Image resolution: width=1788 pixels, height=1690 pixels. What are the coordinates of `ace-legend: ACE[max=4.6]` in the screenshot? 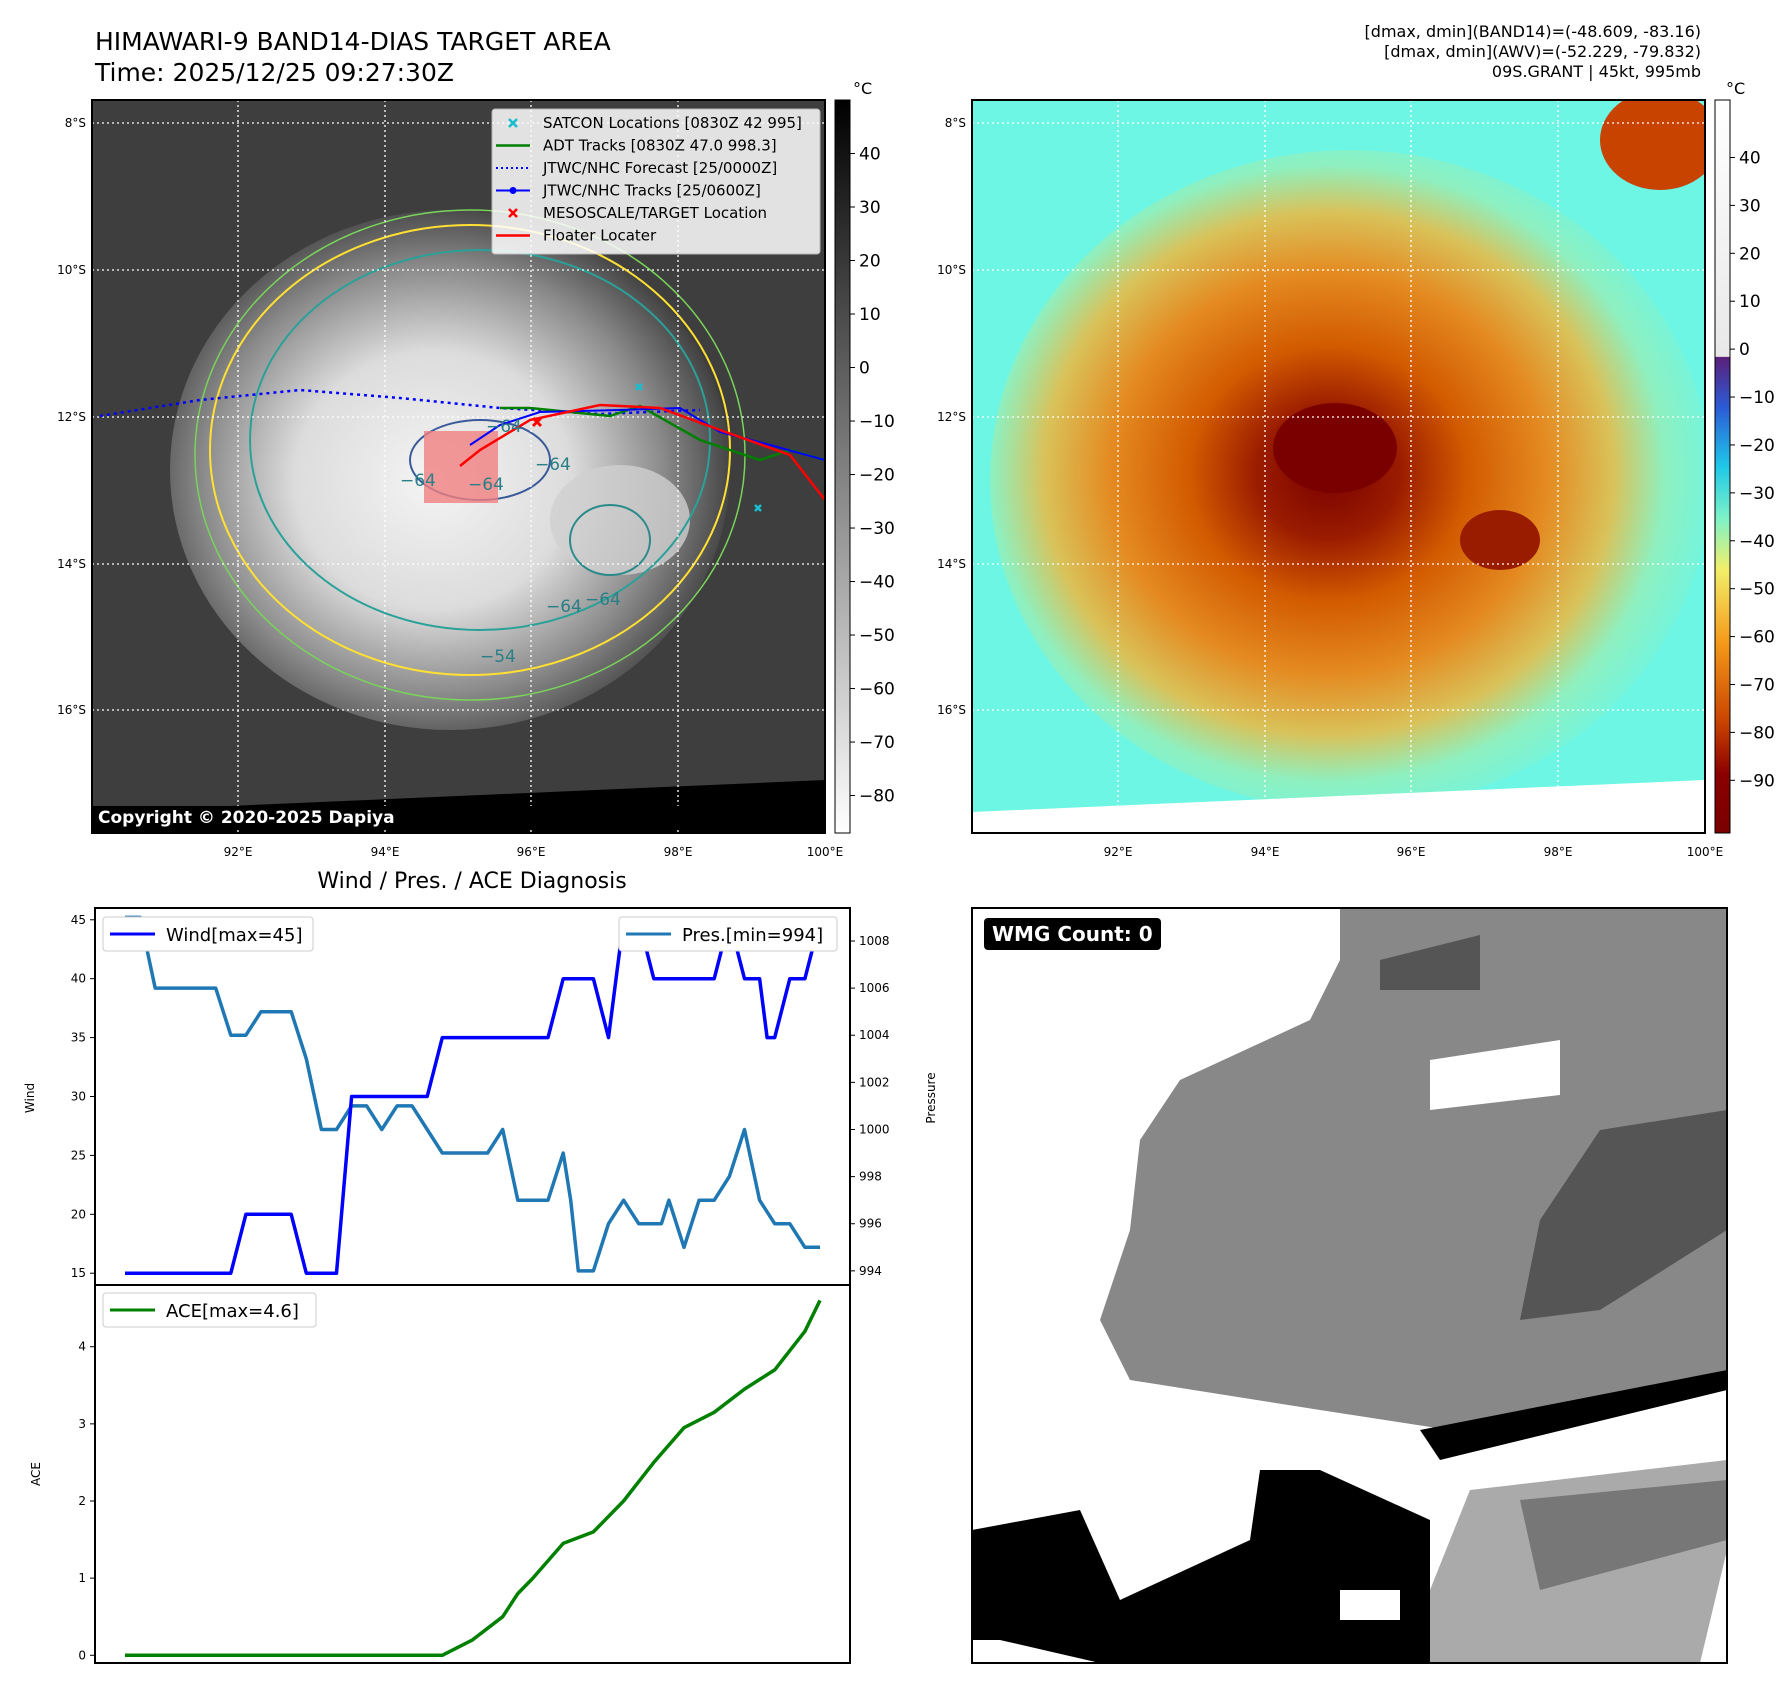 It's located at (209, 1310).